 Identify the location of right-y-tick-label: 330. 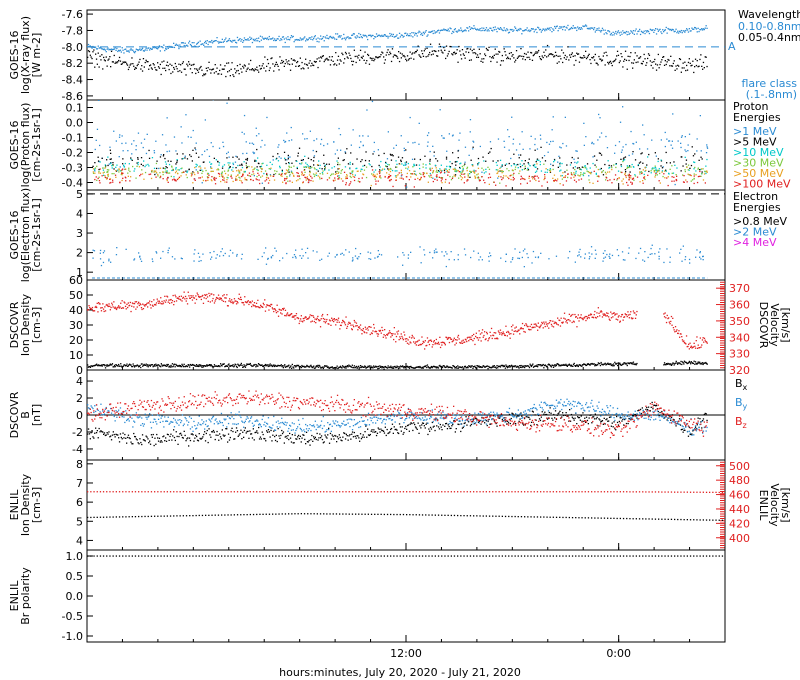
(739, 354).